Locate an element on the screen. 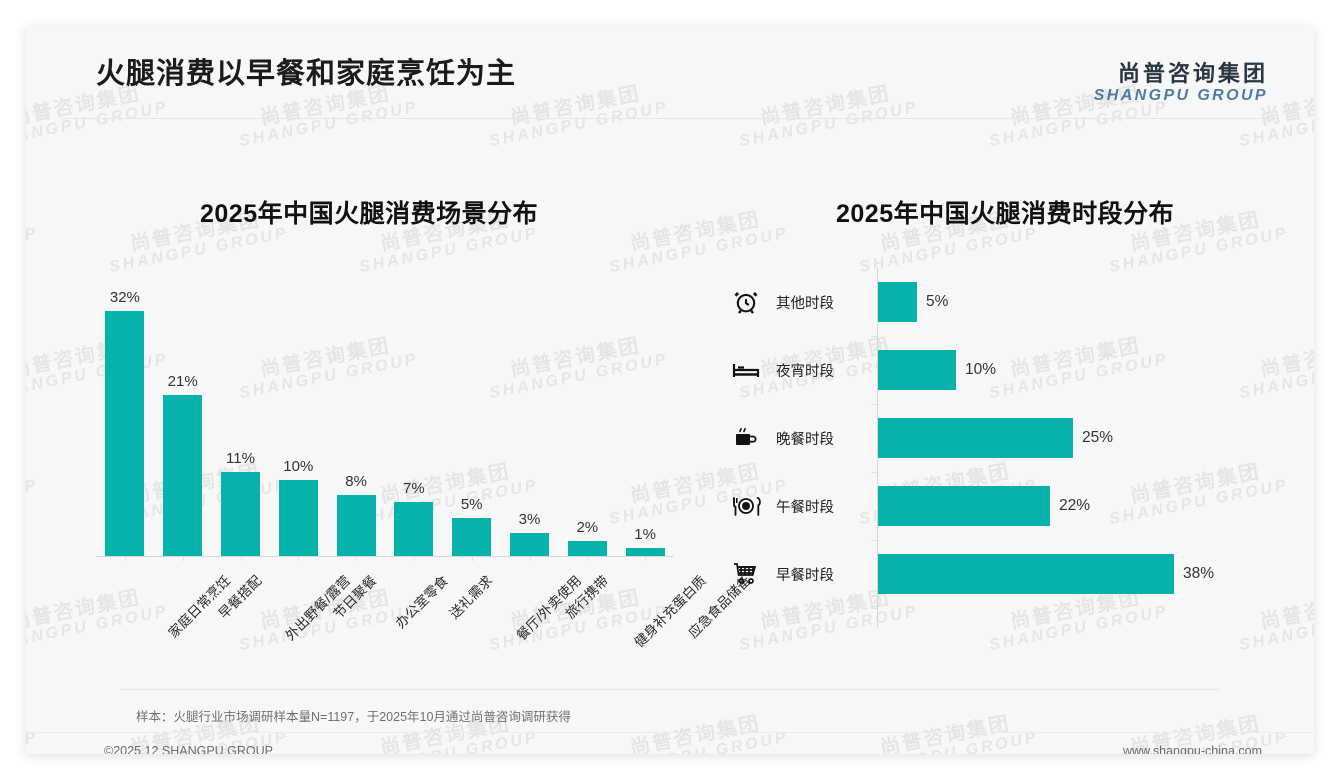 This screenshot has width=1340, height=780. bed-icon is located at coordinates (746, 370).